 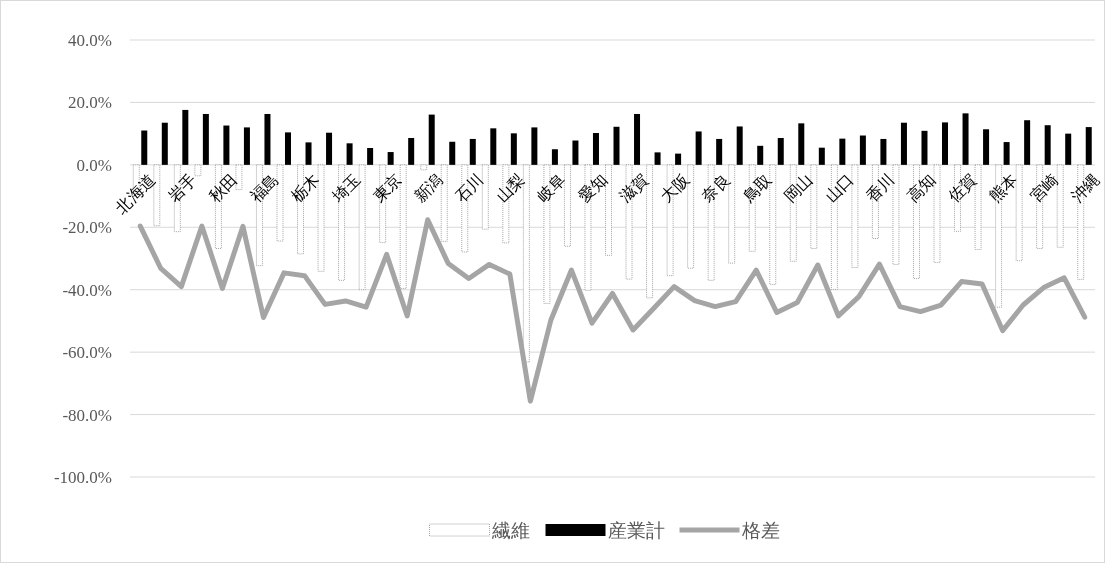 I want to click on y-tick-label: -100.0%, so click(x=82, y=477).